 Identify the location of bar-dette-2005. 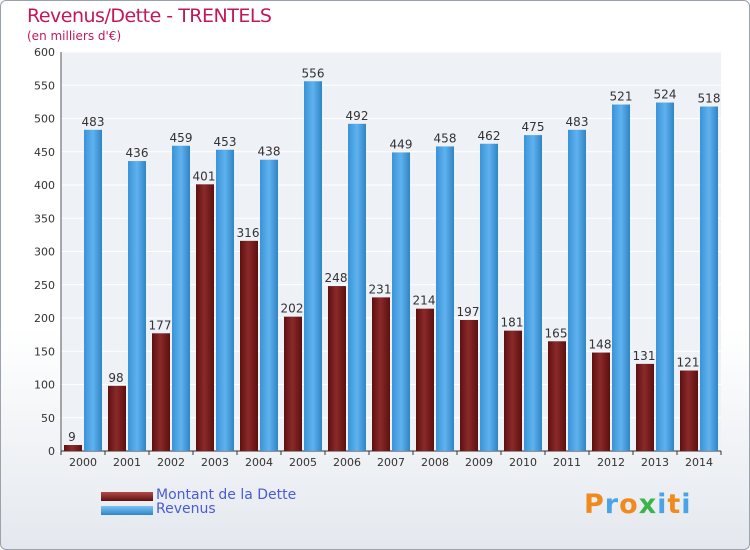
(293, 383).